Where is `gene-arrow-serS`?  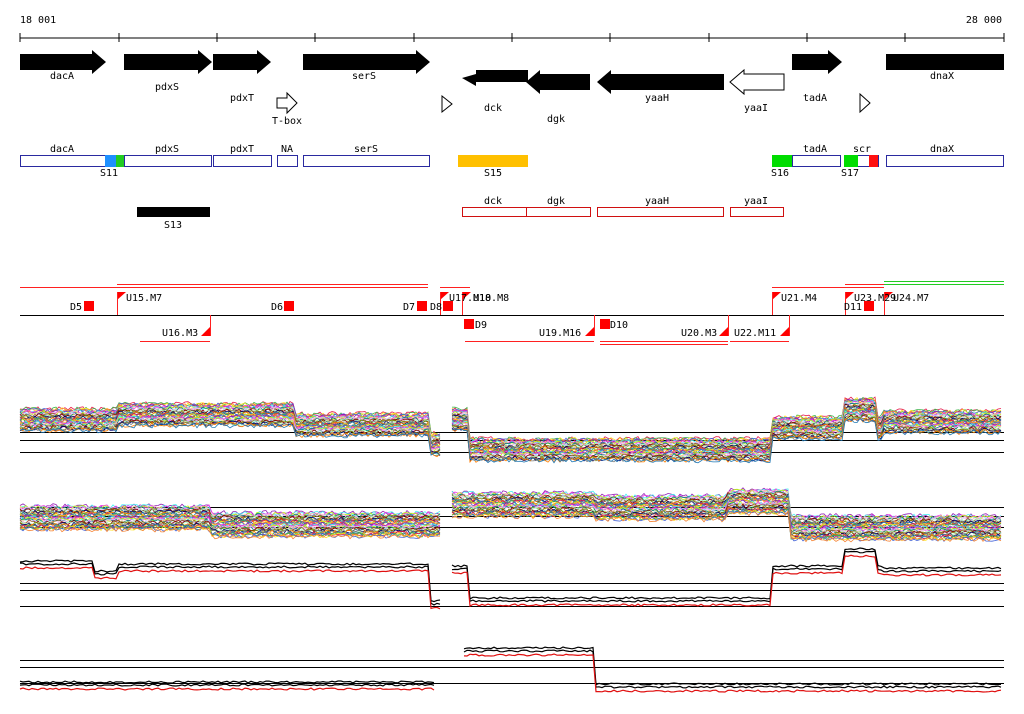
gene-arrow-serS is located at coordinates (366, 62).